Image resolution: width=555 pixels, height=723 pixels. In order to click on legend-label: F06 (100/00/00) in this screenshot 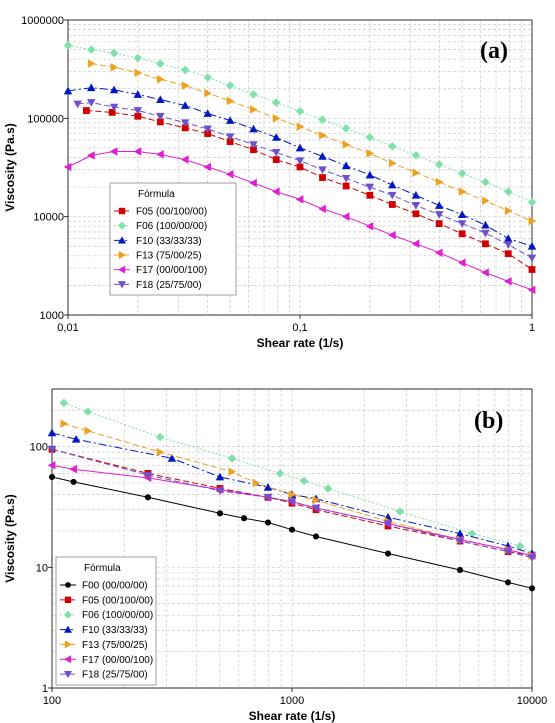, I will do `click(171, 226)`.